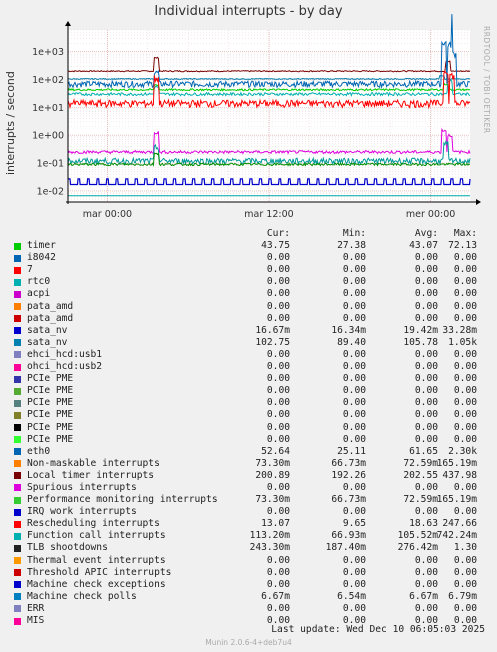  I want to click on legend-max: 247.66, so click(459, 524).